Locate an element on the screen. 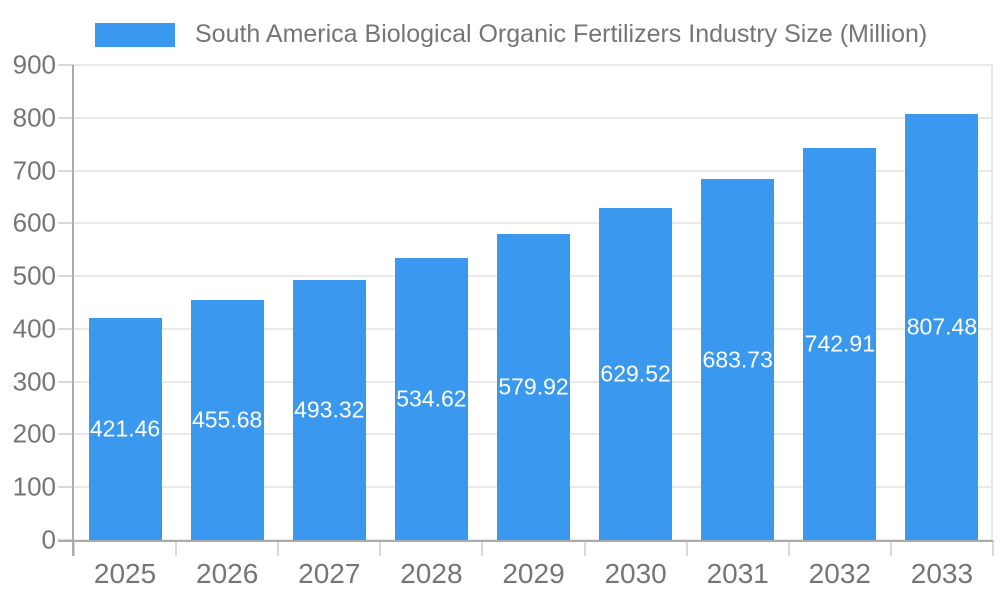 This screenshot has height=600, width=1000. y-axis-tick-label: 500 is located at coordinates (34, 275).